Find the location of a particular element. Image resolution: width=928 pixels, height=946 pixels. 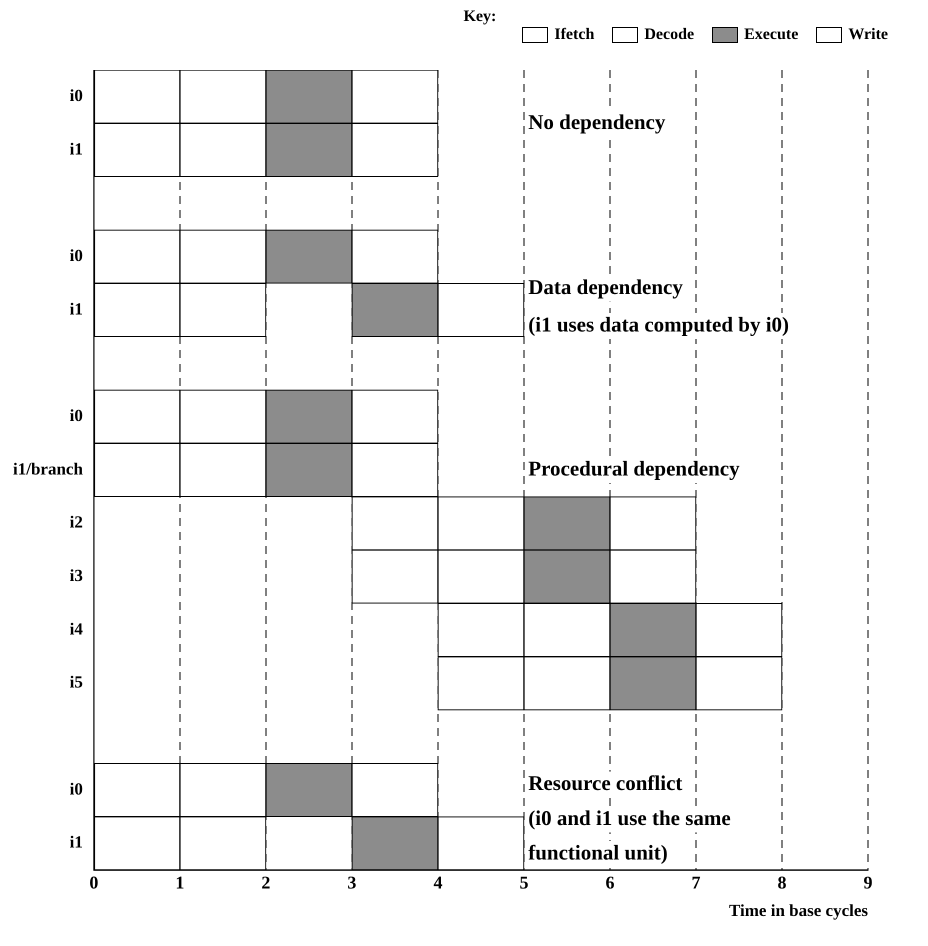

text: Decode is located at coordinates (669, 35).